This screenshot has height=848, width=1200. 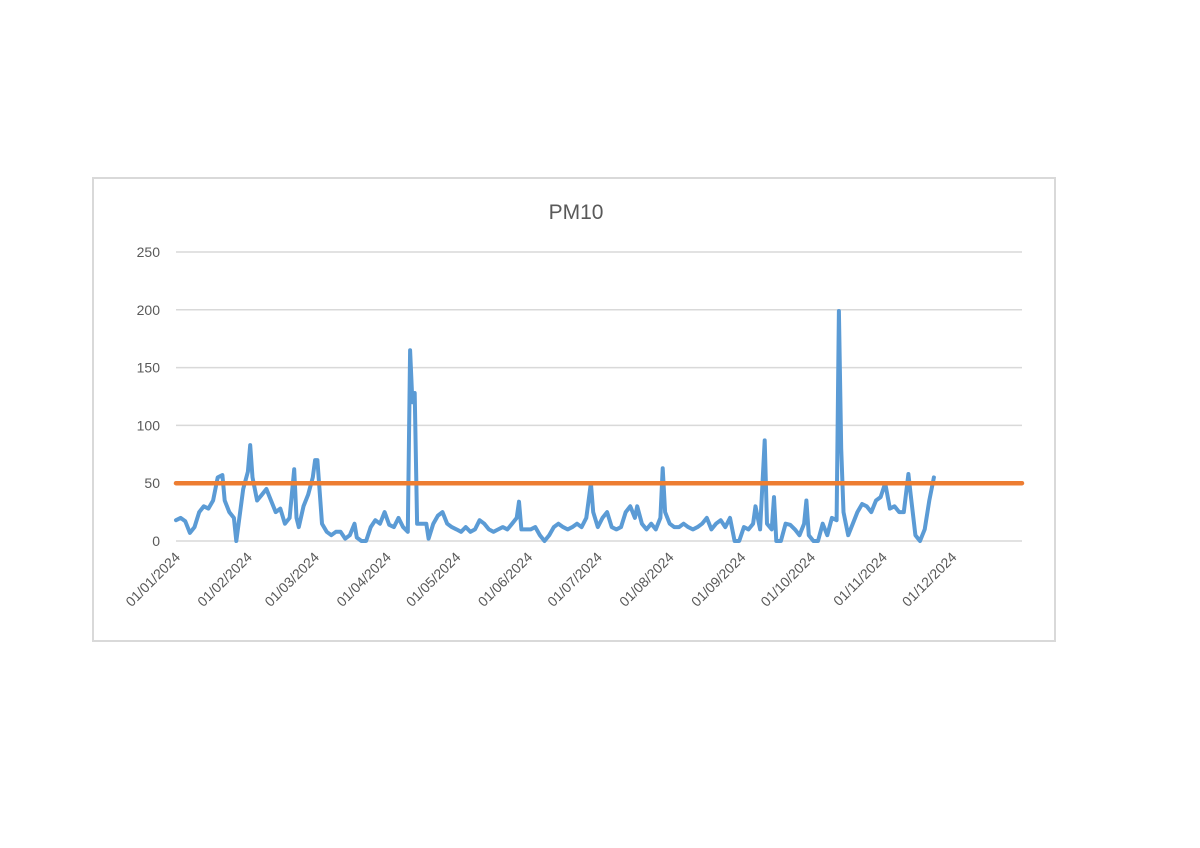 What do you see at coordinates (576, 212) in the screenshot?
I see `chart-title: PM10` at bounding box center [576, 212].